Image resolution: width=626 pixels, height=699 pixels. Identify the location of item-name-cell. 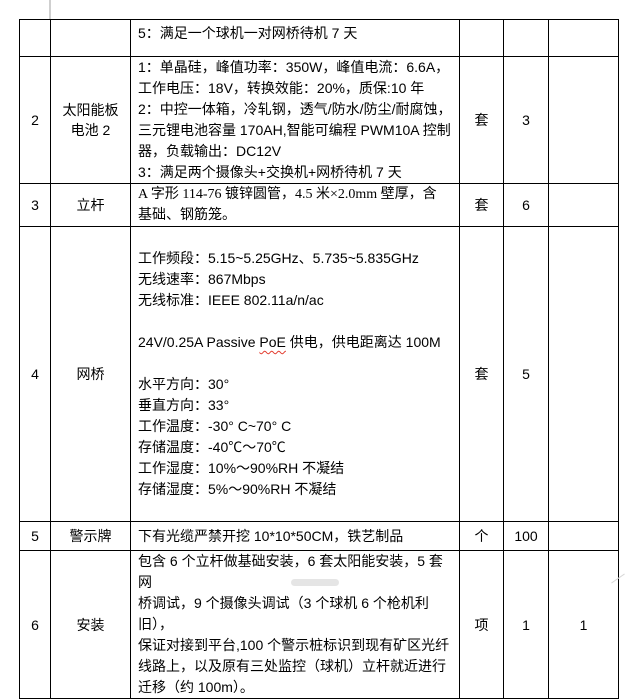
(90, 38).